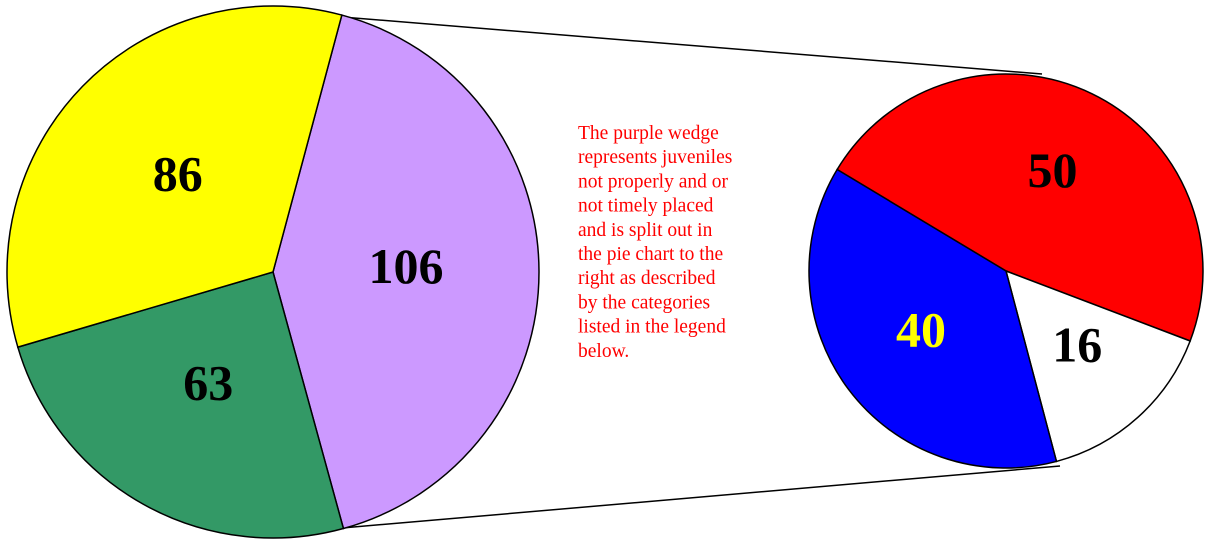 The width and height of the screenshot is (1215, 539). What do you see at coordinates (1052, 170) in the screenshot?
I see `data-label: 50` at bounding box center [1052, 170].